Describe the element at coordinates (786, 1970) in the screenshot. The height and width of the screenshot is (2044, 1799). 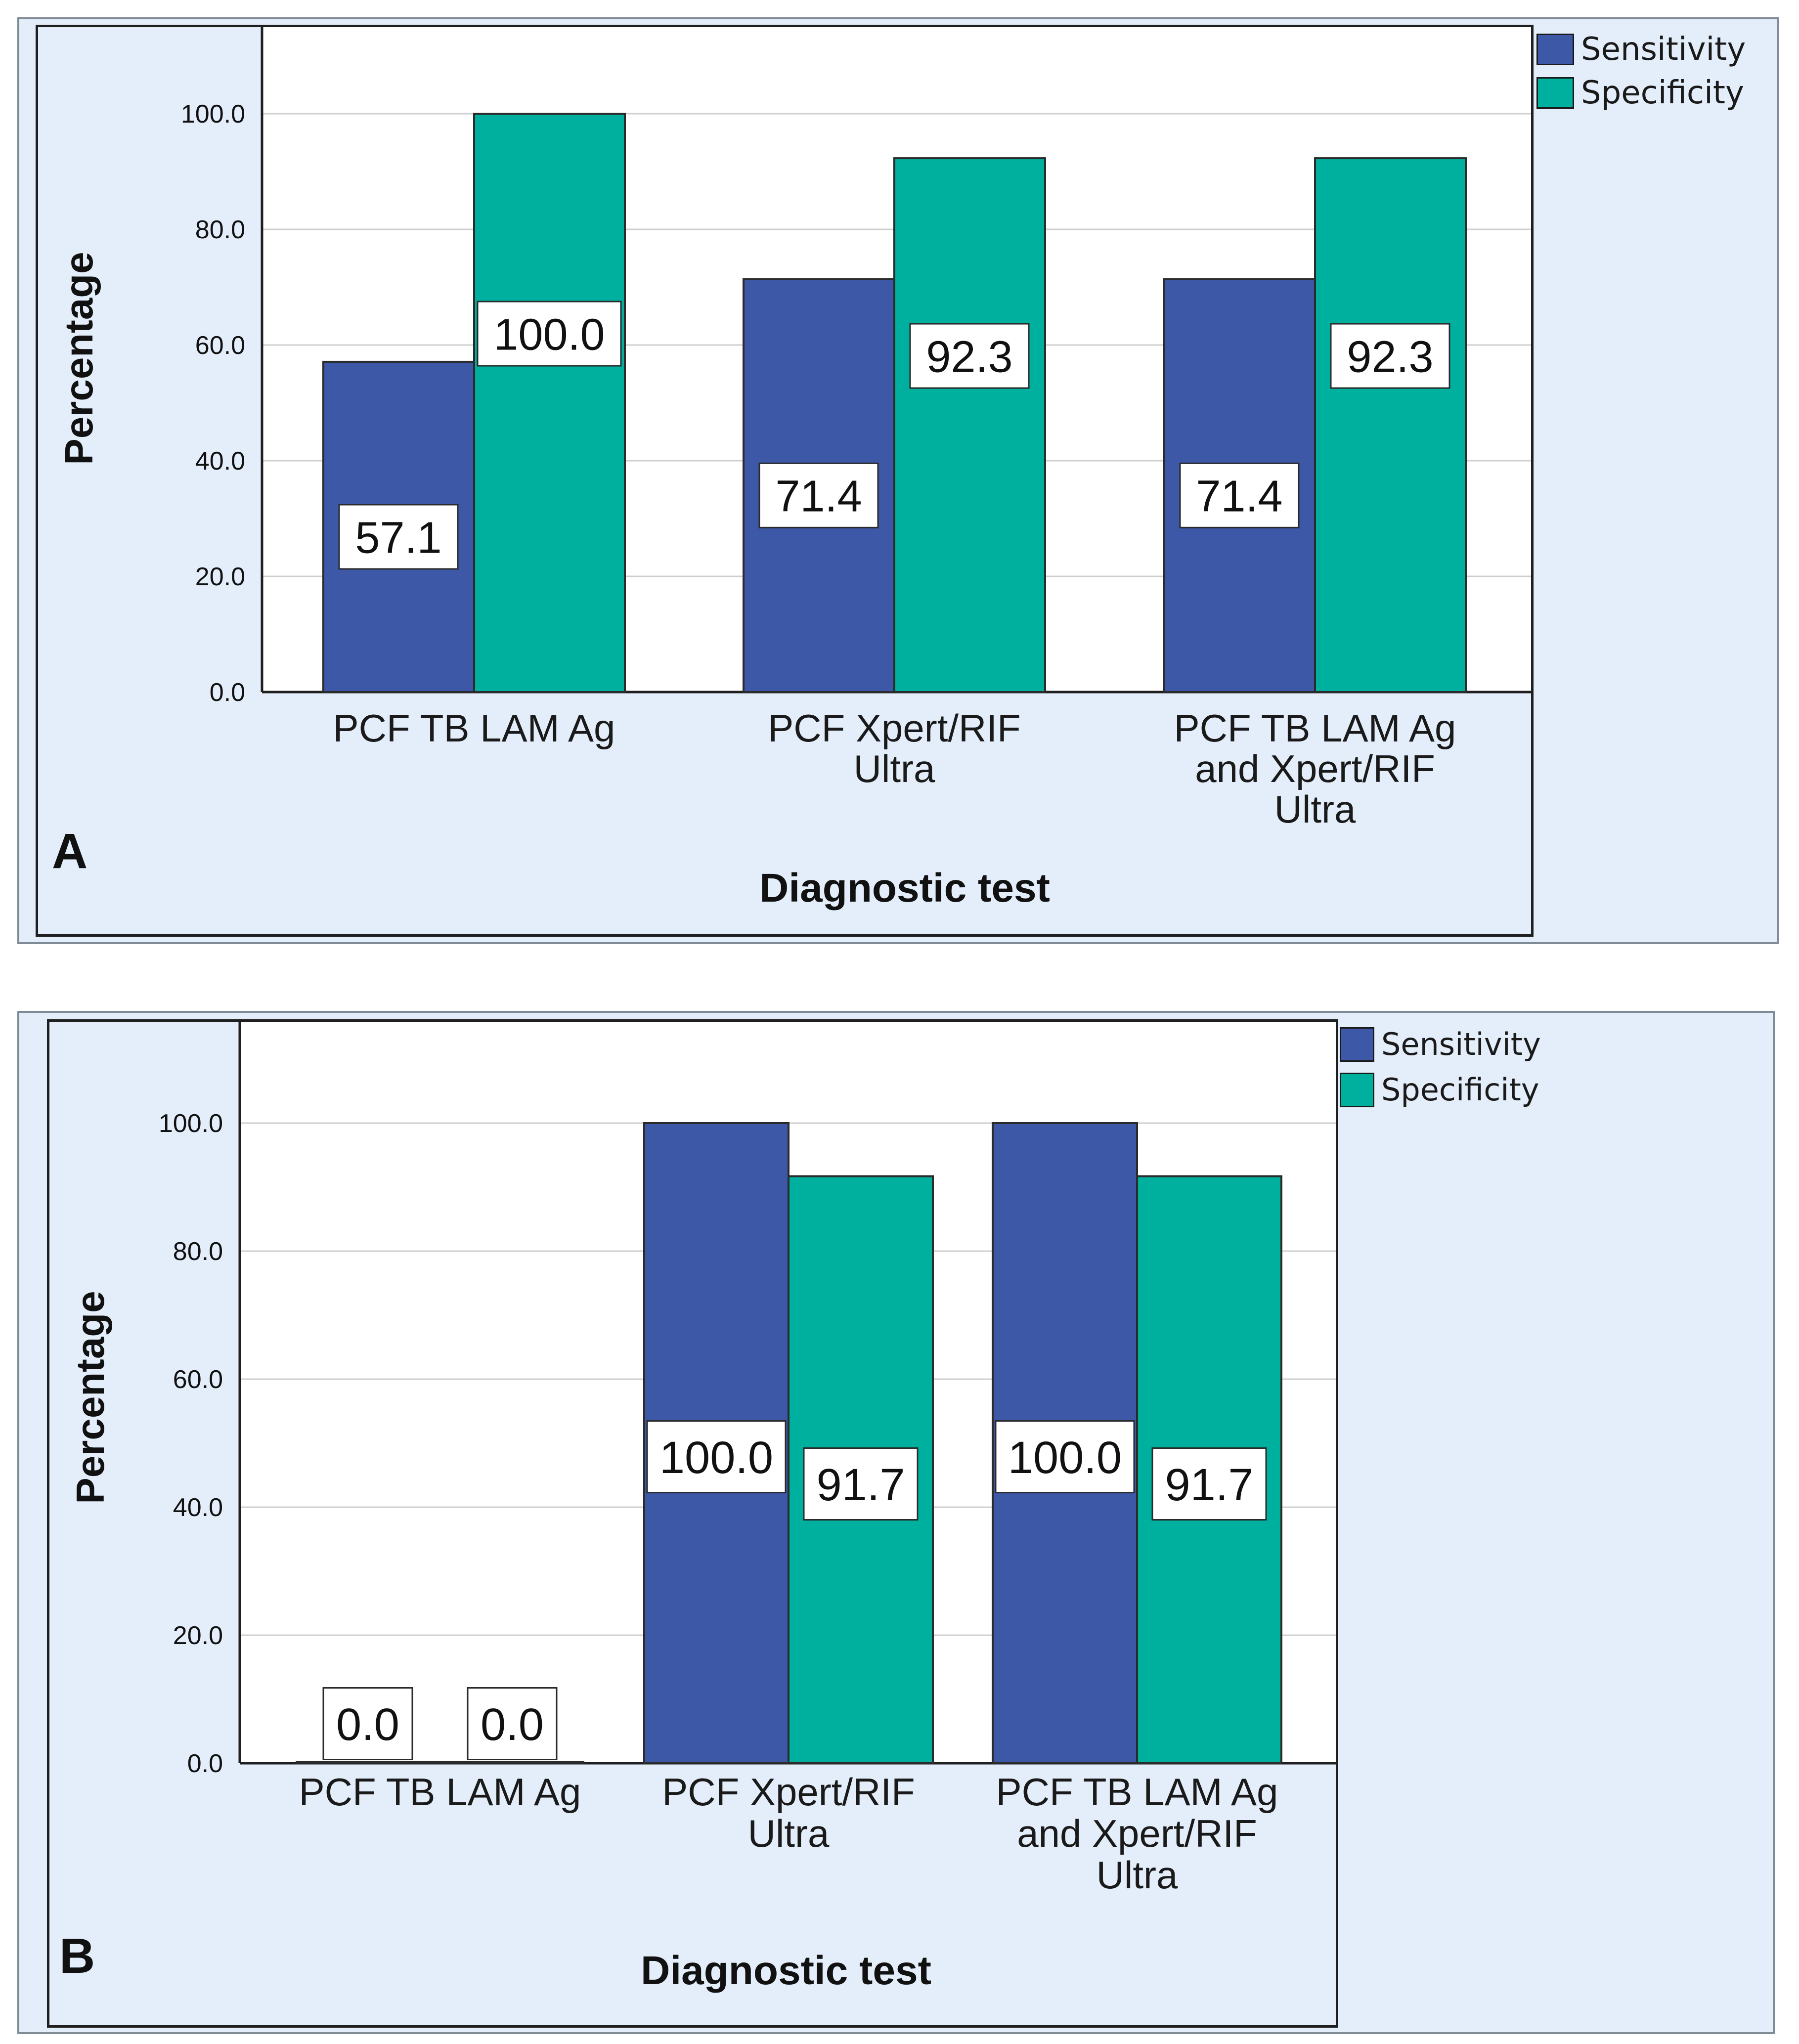
I see `panel-b-x-axis-title: Diagnostic test` at that location.